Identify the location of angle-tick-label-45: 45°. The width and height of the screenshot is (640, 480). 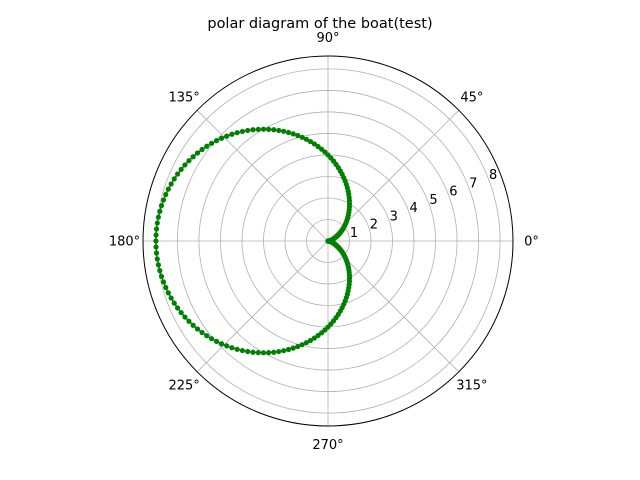
(471, 98).